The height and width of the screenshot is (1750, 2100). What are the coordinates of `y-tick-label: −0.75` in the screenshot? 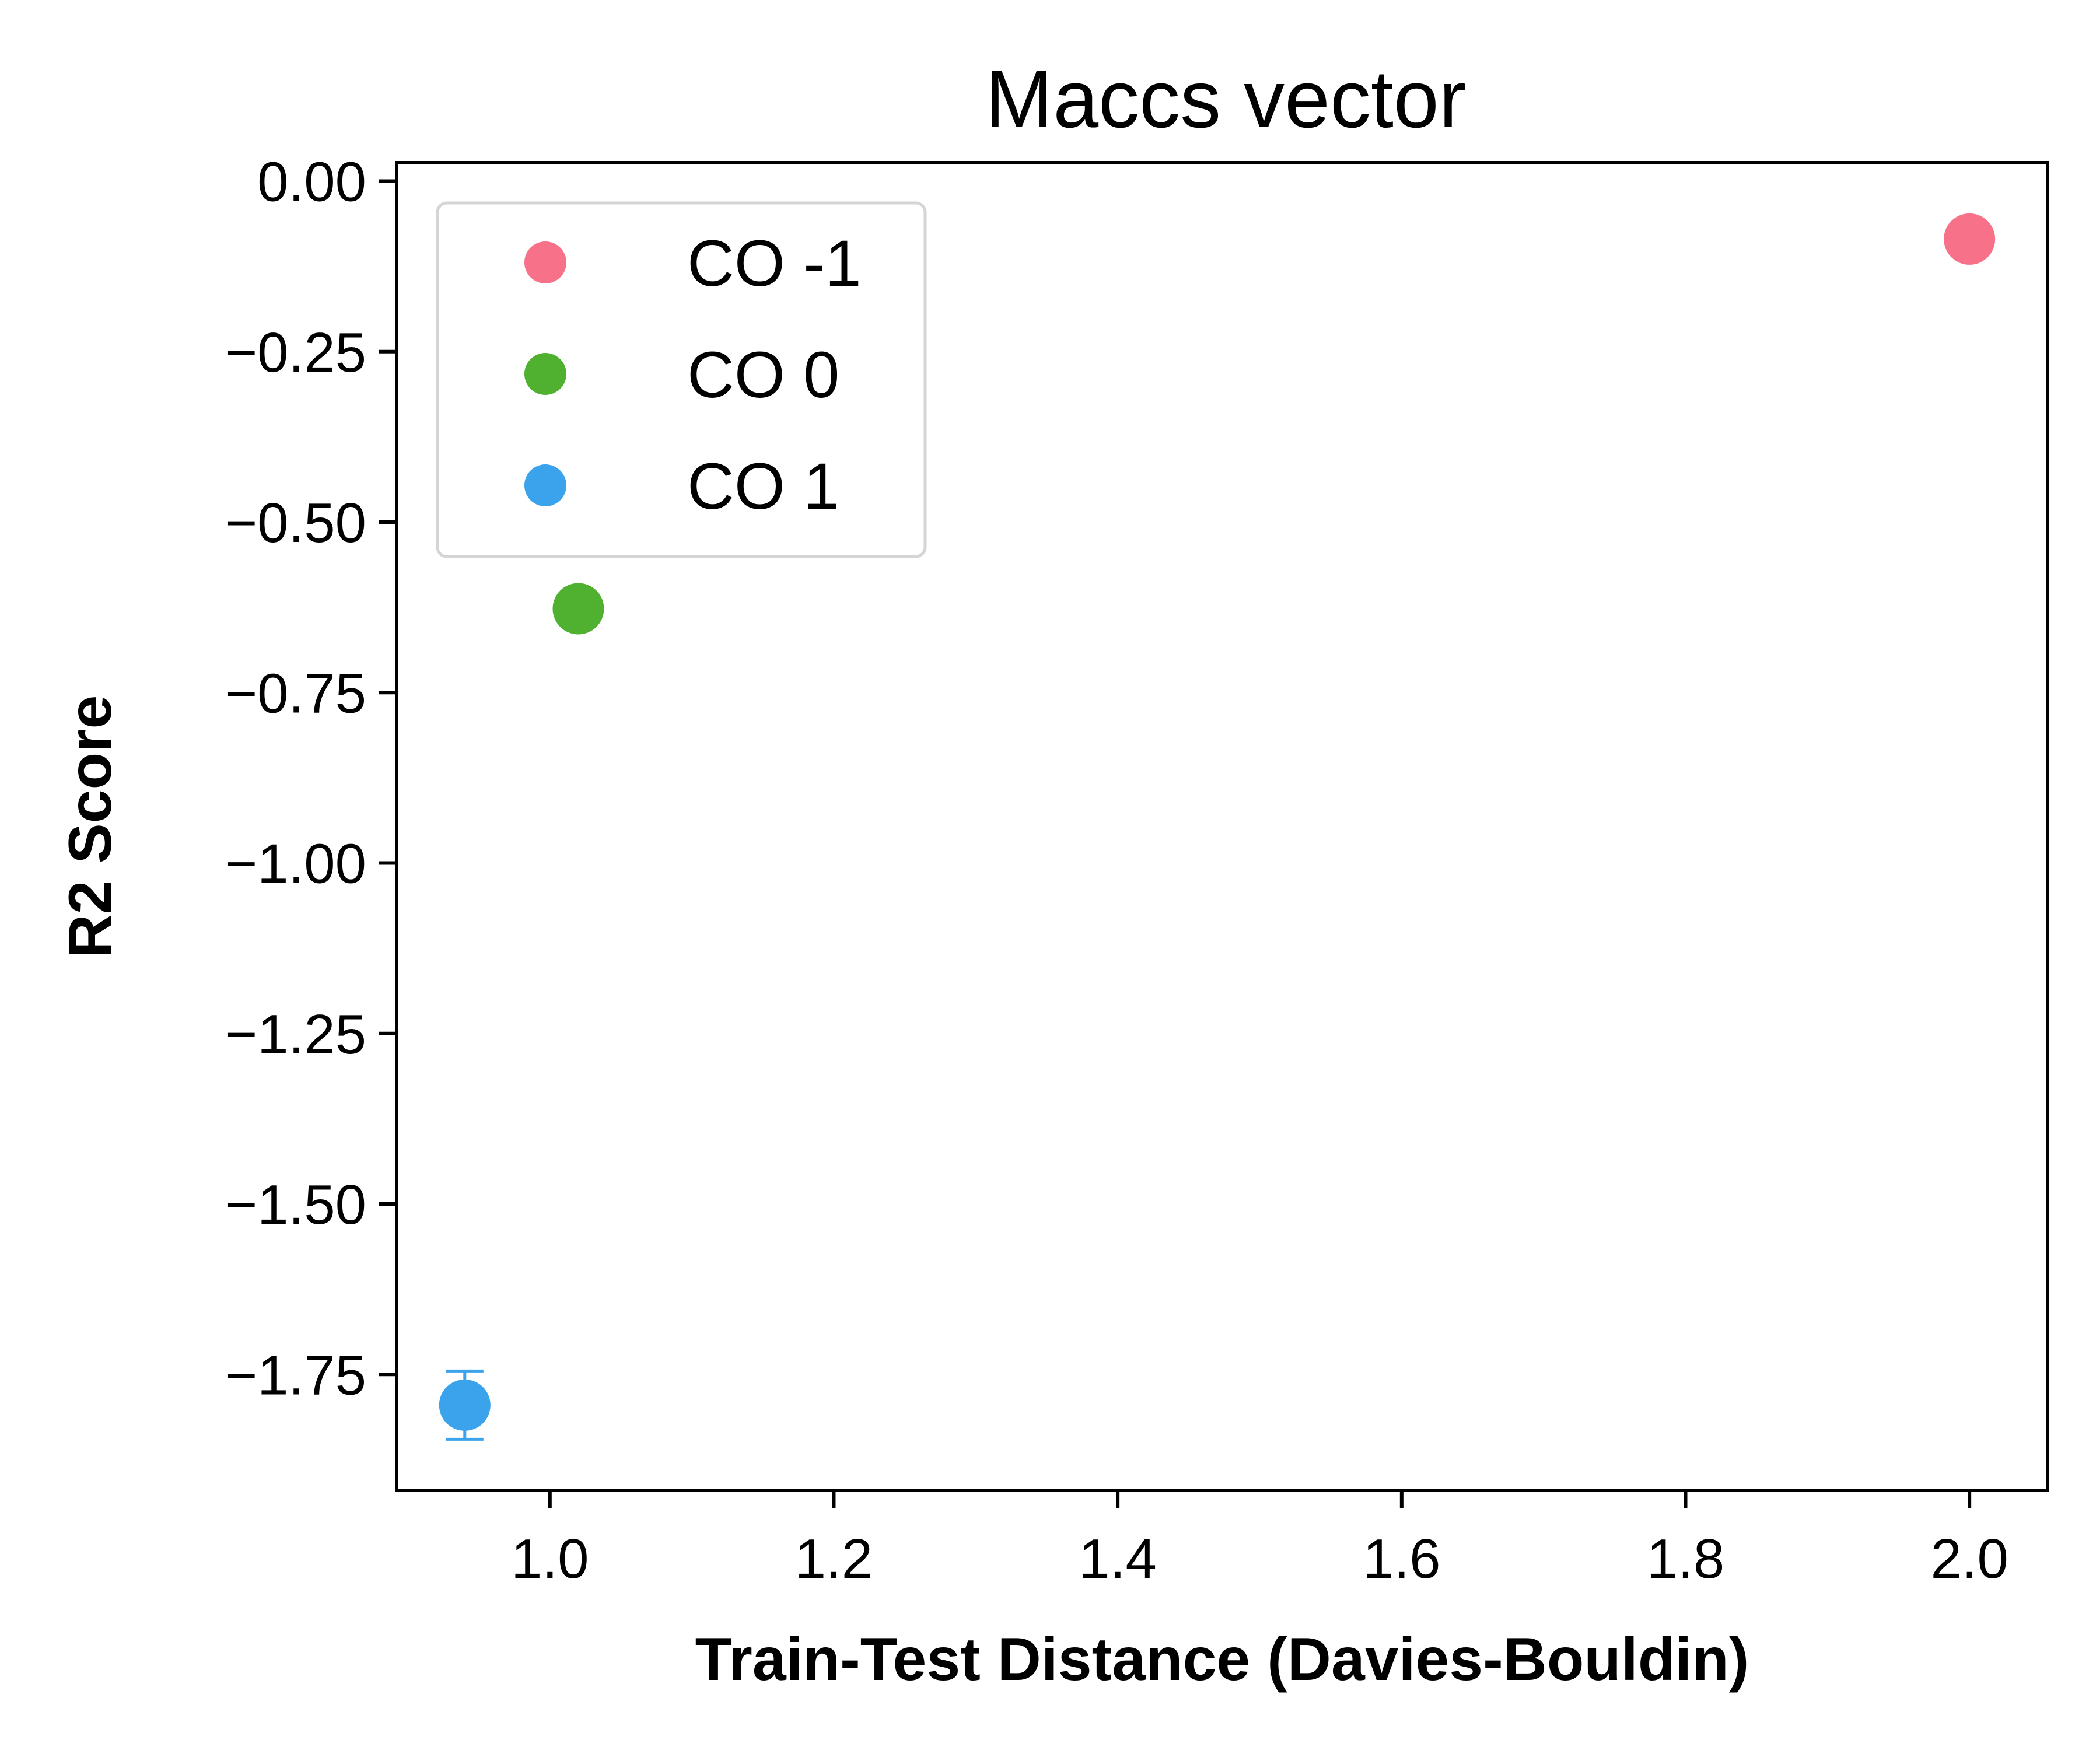 It's located at (295, 693).